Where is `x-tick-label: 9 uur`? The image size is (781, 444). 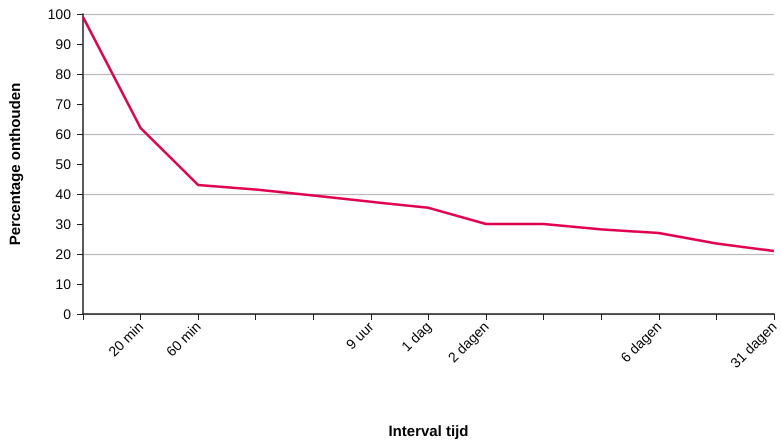 x-tick-label: 9 uur is located at coordinates (359, 335).